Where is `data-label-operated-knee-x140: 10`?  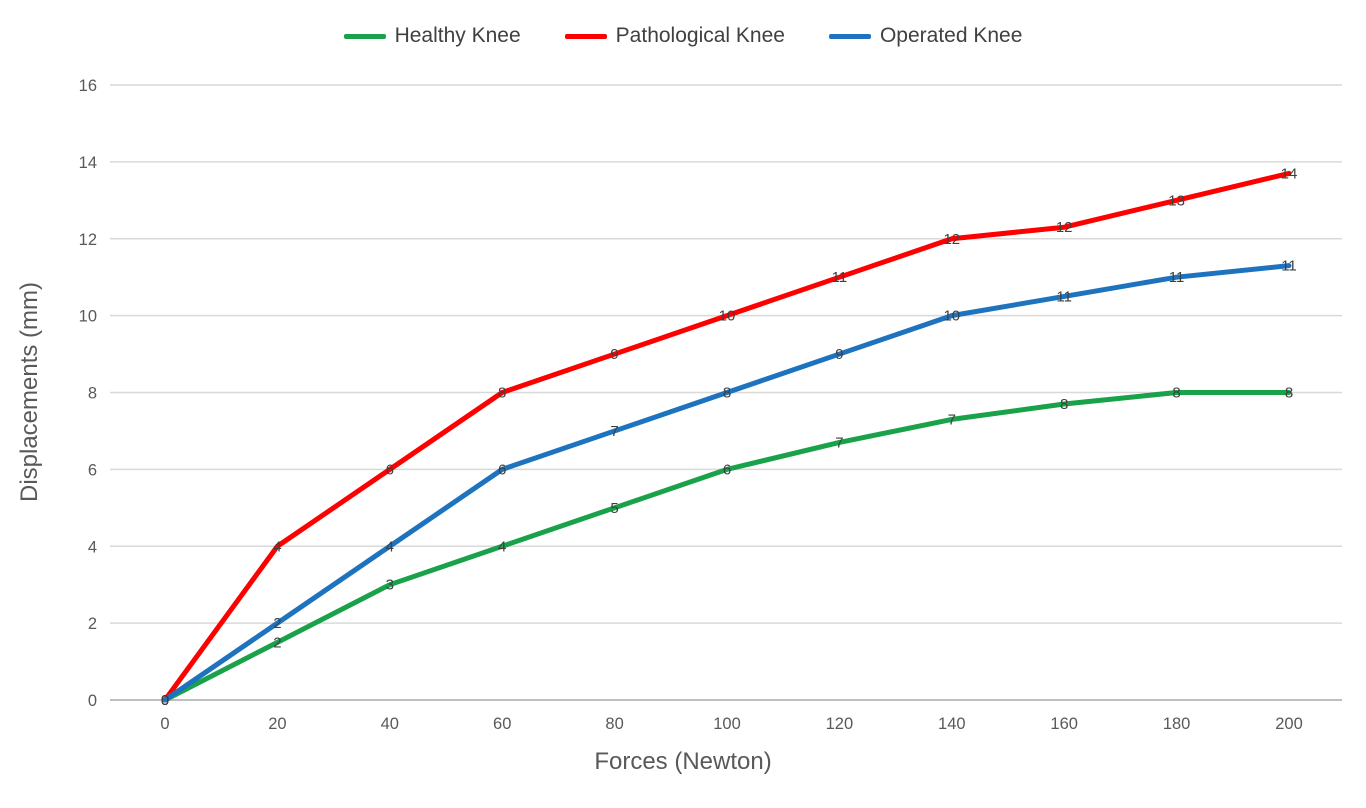
data-label-operated-knee-x140: 10 is located at coordinates (951, 316).